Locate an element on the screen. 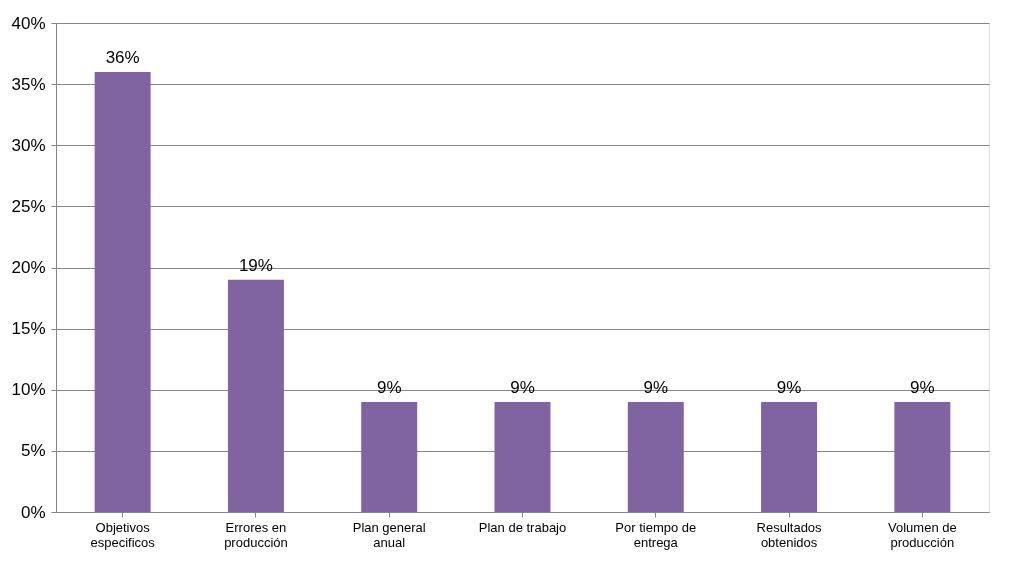 The height and width of the screenshot is (579, 1029). y-tick-label: 15% is located at coordinates (28, 329).